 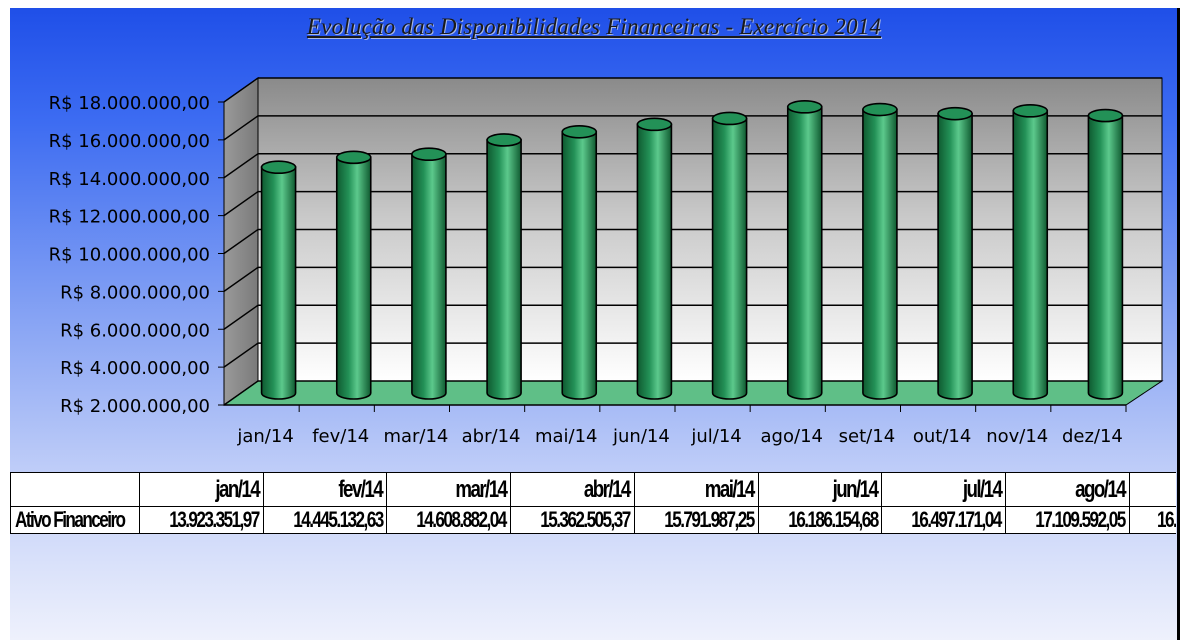 I want to click on table-header-cell: jun/14, so click(x=820, y=489).